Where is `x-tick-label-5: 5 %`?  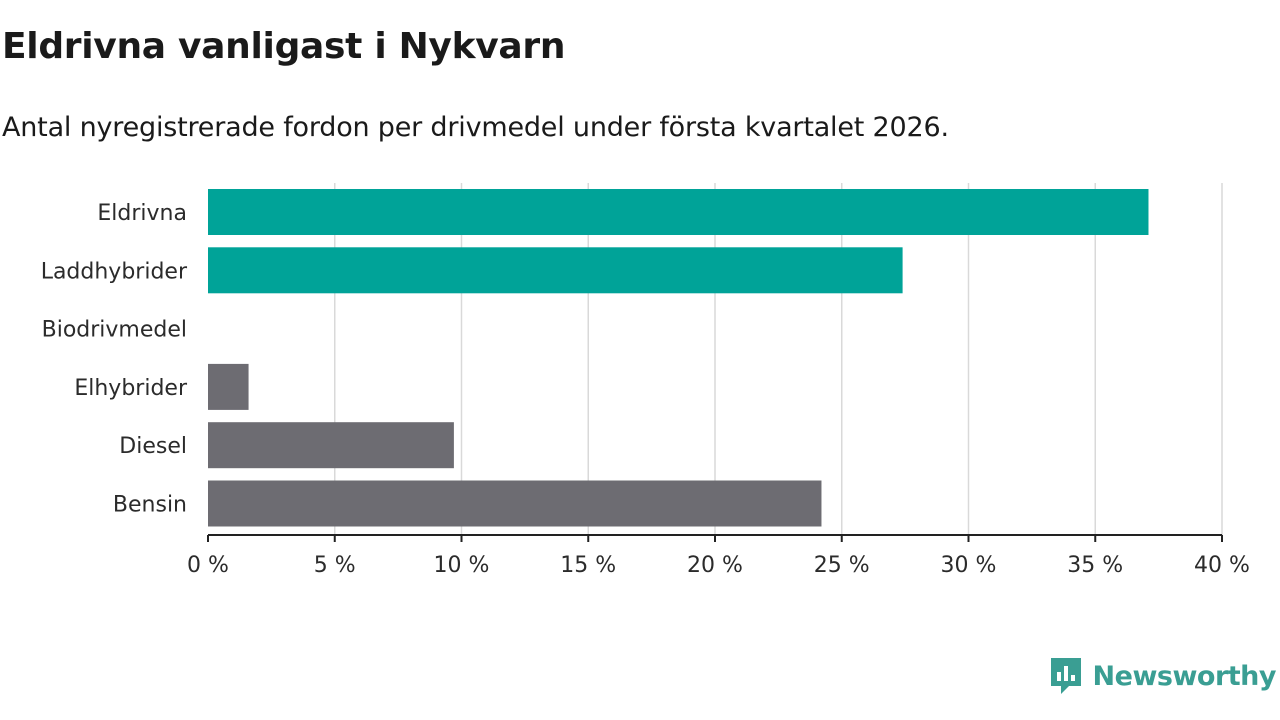
x-tick-label-5: 5 % is located at coordinates (335, 565).